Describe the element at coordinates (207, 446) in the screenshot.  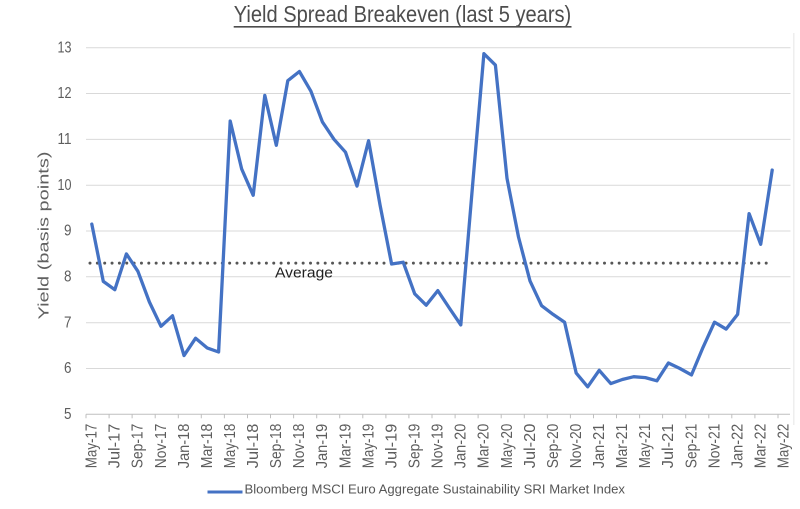
I see `svg-text: Mar-18` at that location.